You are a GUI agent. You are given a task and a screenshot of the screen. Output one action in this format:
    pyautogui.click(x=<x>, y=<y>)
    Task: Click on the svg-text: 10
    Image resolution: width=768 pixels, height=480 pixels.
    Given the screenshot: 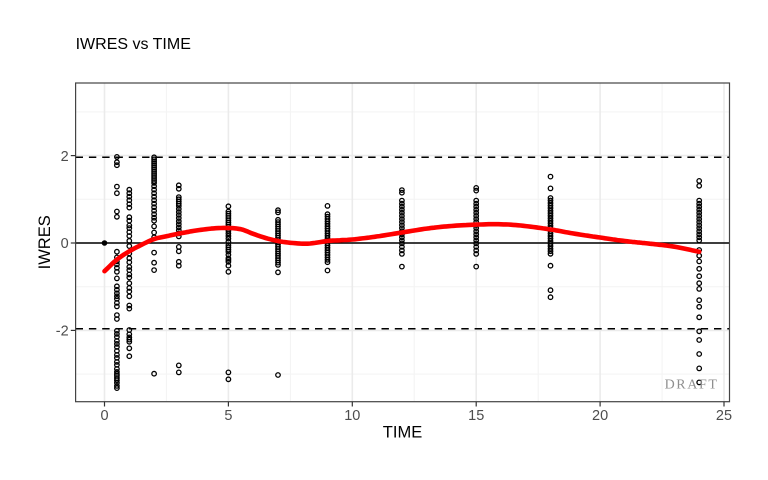 What is the action you would take?
    pyautogui.click(x=352, y=416)
    